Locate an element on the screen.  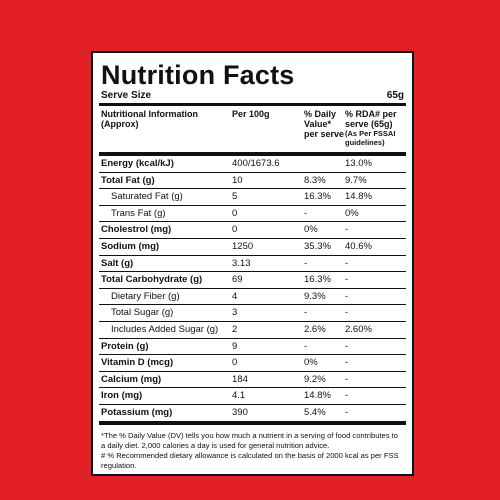
nutrient-name: Trans Fat (g) is located at coordinates (138, 213).